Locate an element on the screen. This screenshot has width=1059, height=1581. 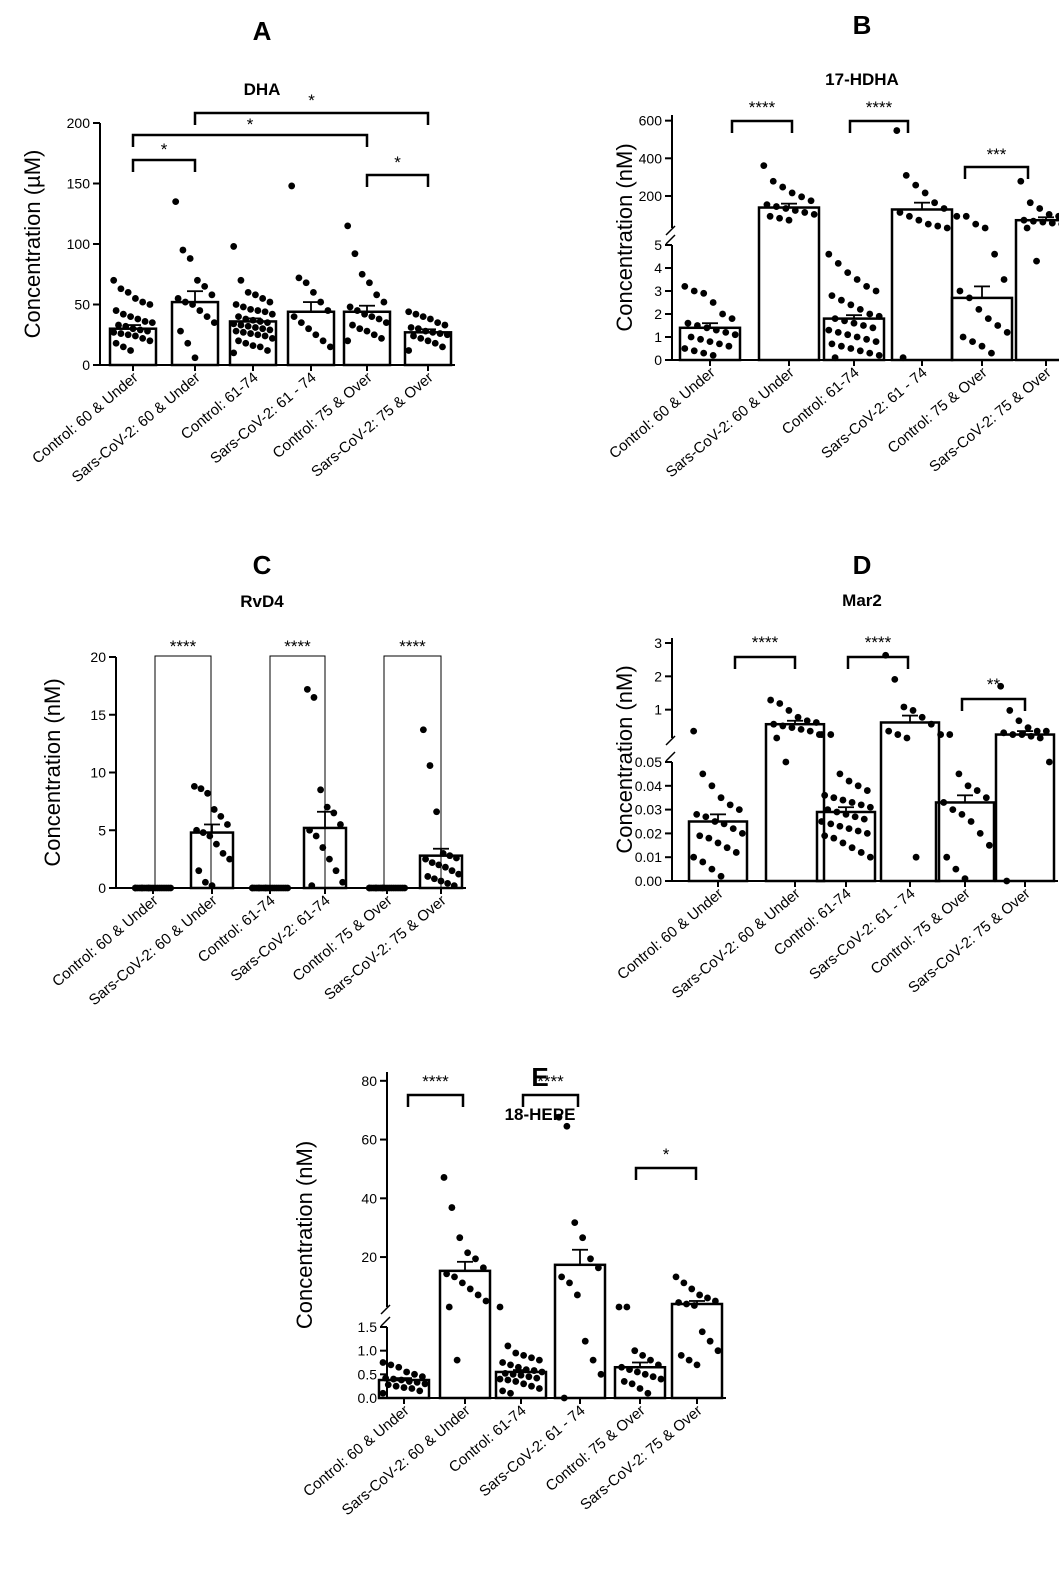
bar is located at coordinates (846, 846).